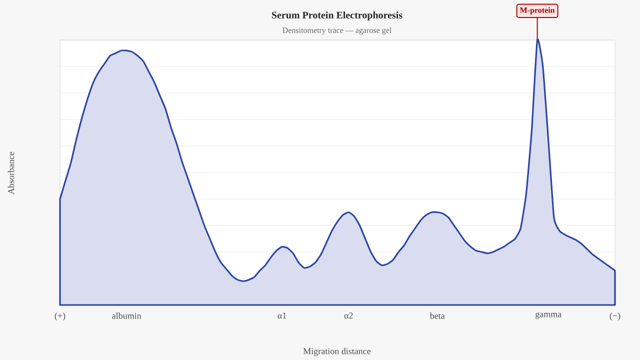 The height and width of the screenshot is (360, 640). Describe the element at coordinates (337, 352) in the screenshot. I see `x-axis-title: Migration distance` at that location.